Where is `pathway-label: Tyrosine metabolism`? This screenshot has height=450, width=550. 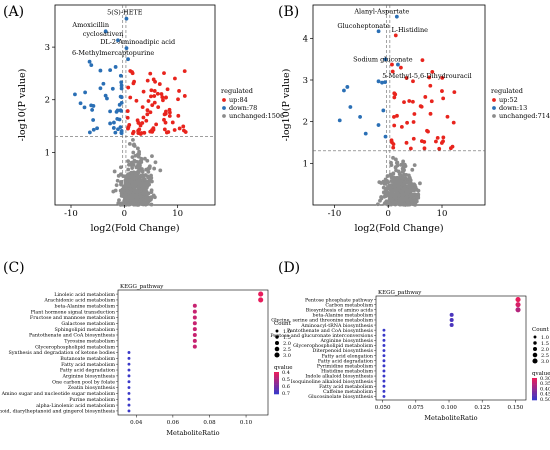
pathway-label: Tyrosine metabolism is located at coordinates (89, 342).